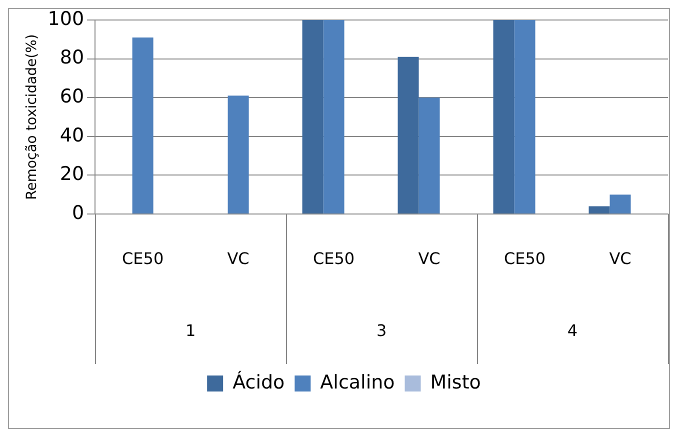 Image resolution: width=676 pixels, height=431 pixels. What do you see at coordinates (190, 330) in the screenshot?
I see `text: 1` at bounding box center [190, 330].